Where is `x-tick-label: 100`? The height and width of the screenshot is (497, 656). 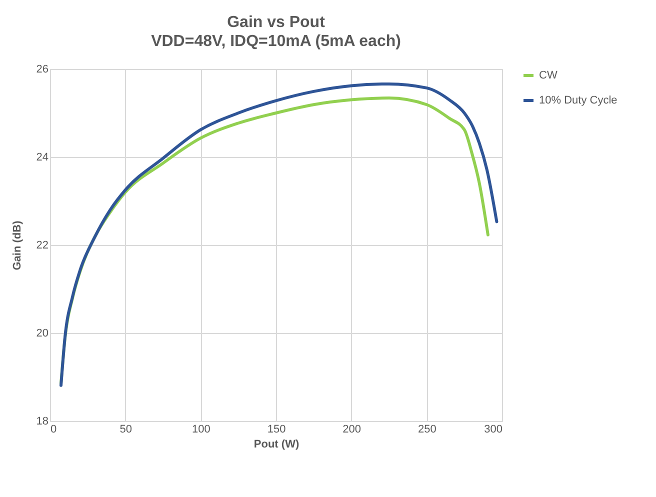 x-tick-label: 100 is located at coordinates (201, 430).